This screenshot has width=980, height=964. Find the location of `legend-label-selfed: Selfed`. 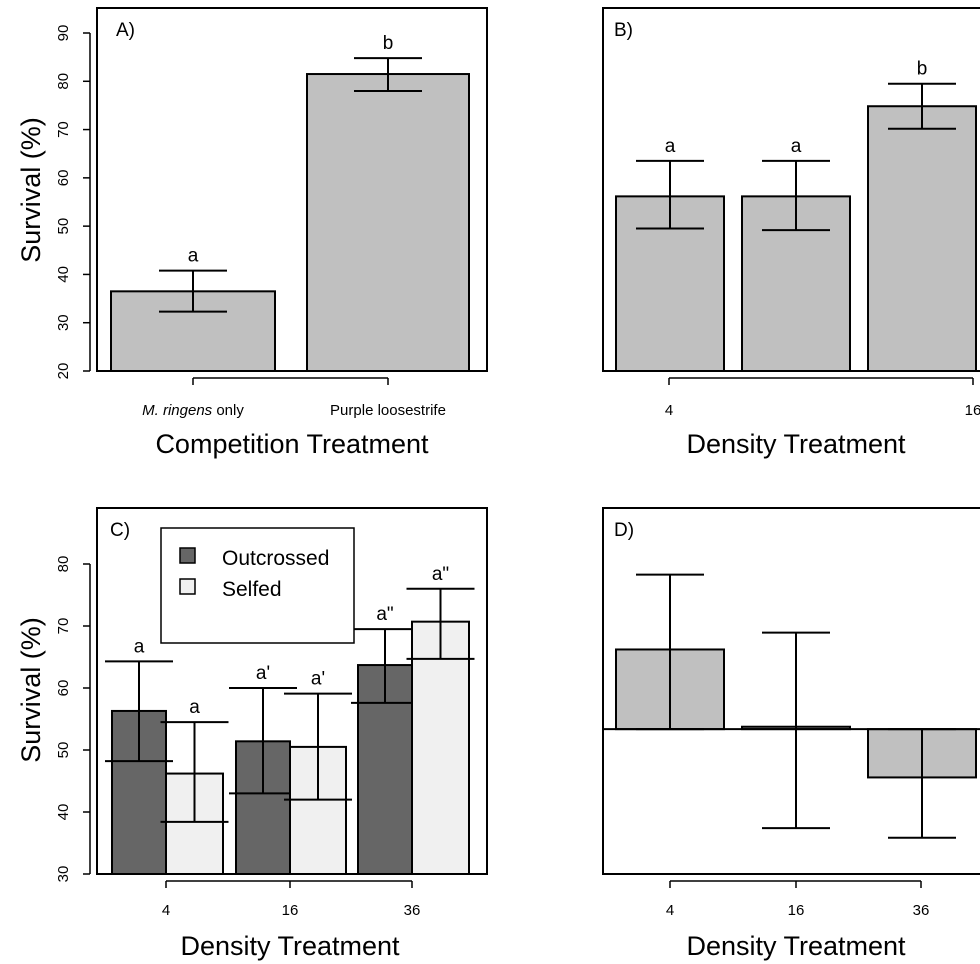

legend-label-selfed: Selfed is located at coordinates (252, 589).